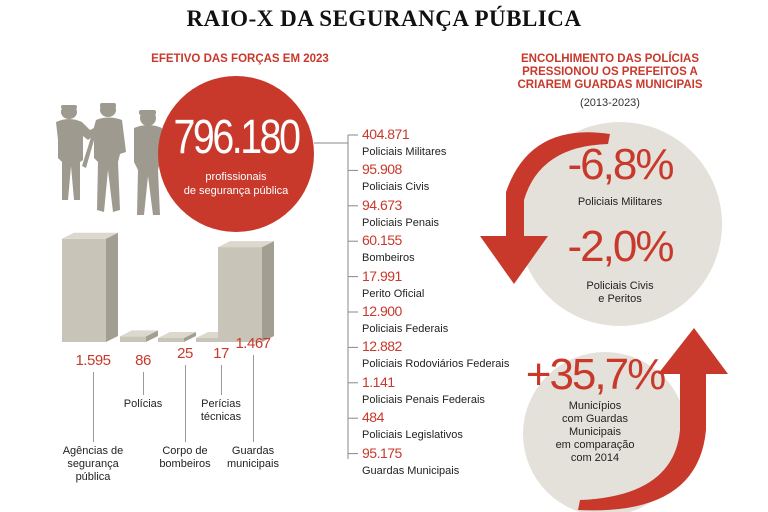 The width and height of the screenshot is (768, 512). Describe the element at coordinates (382, 275) in the screenshot. I see `force-value: 17.991` at that location.